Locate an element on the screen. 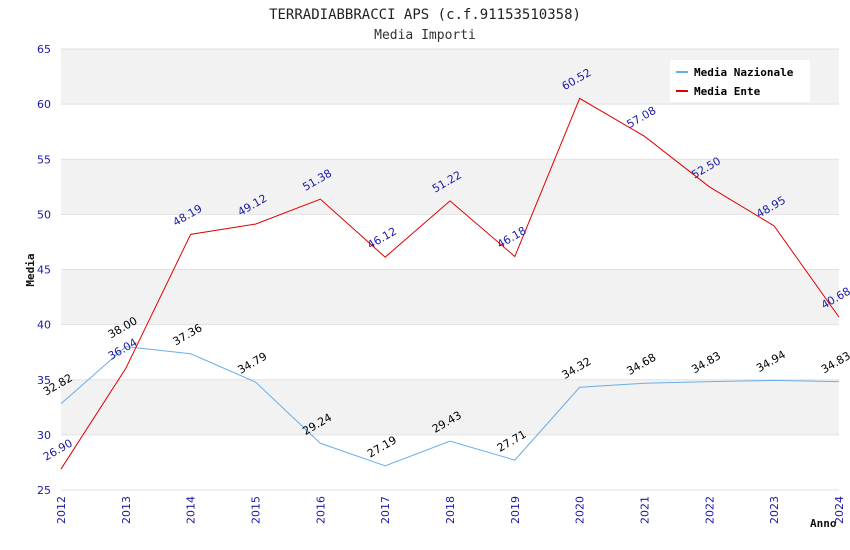 Image resolution: width=850 pixels, height=550 pixels. x-tick-label: 2014 is located at coordinates (191, 510).